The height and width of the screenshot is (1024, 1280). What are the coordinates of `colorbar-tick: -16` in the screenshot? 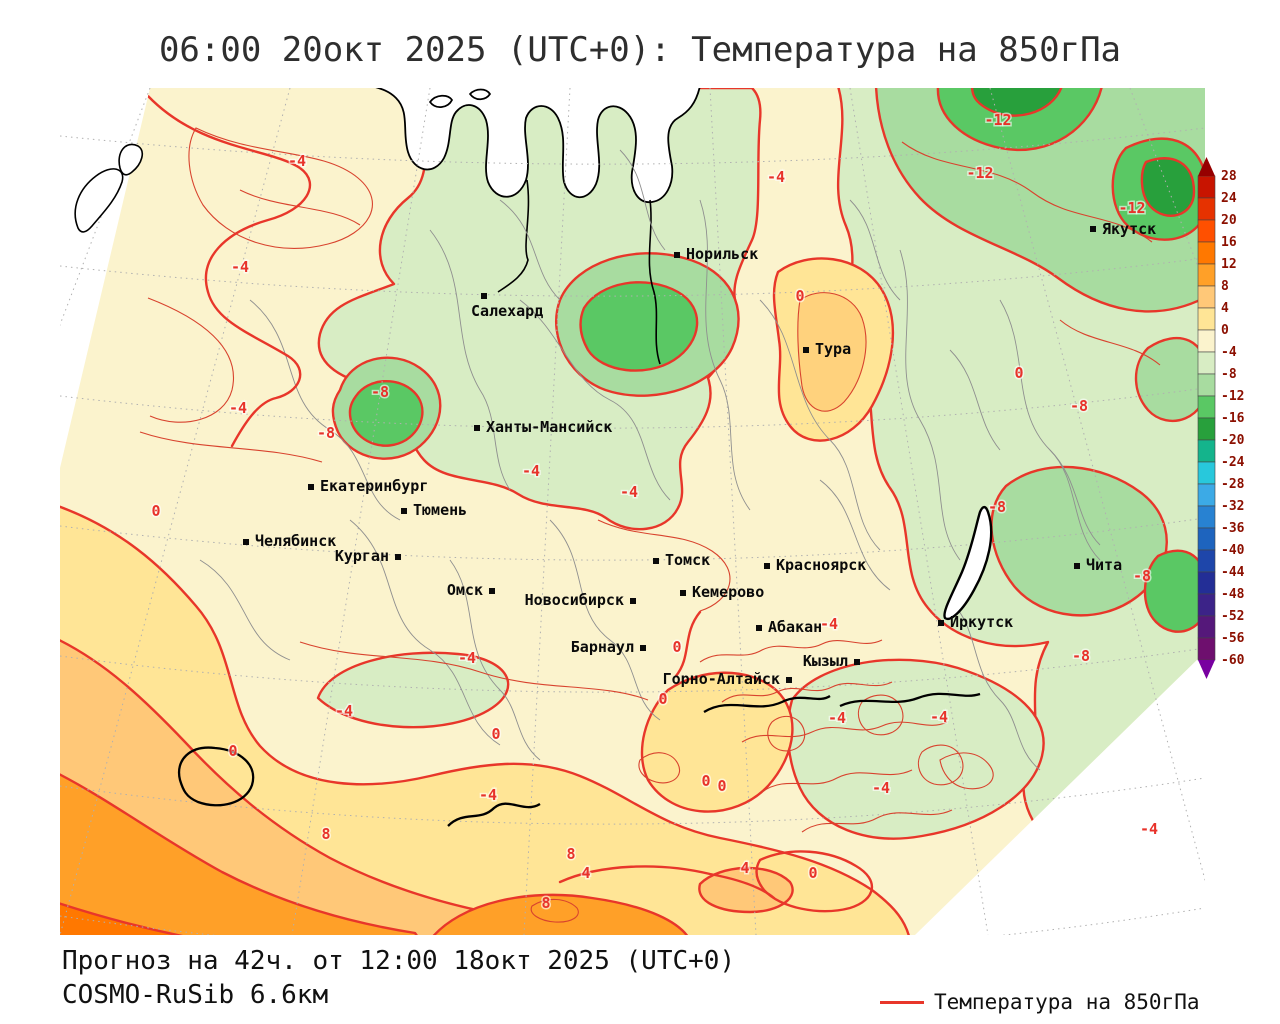 It's located at (1233, 418).